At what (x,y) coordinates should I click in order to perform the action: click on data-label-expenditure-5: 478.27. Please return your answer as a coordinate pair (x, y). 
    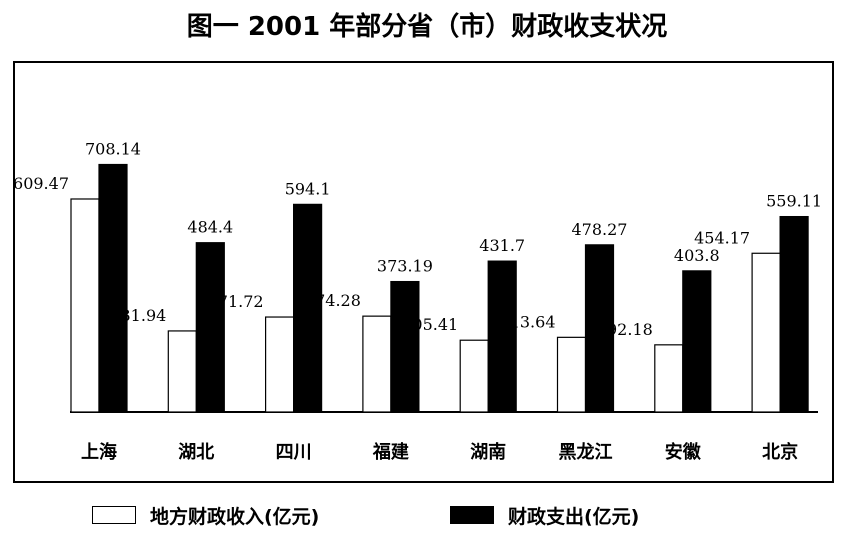
    Looking at the image, I should click on (600, 229).